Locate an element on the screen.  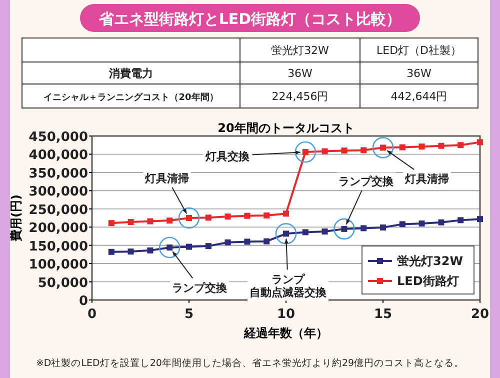
chart-title: 20年間のトータルコスト is located at coordinates (286, 128).